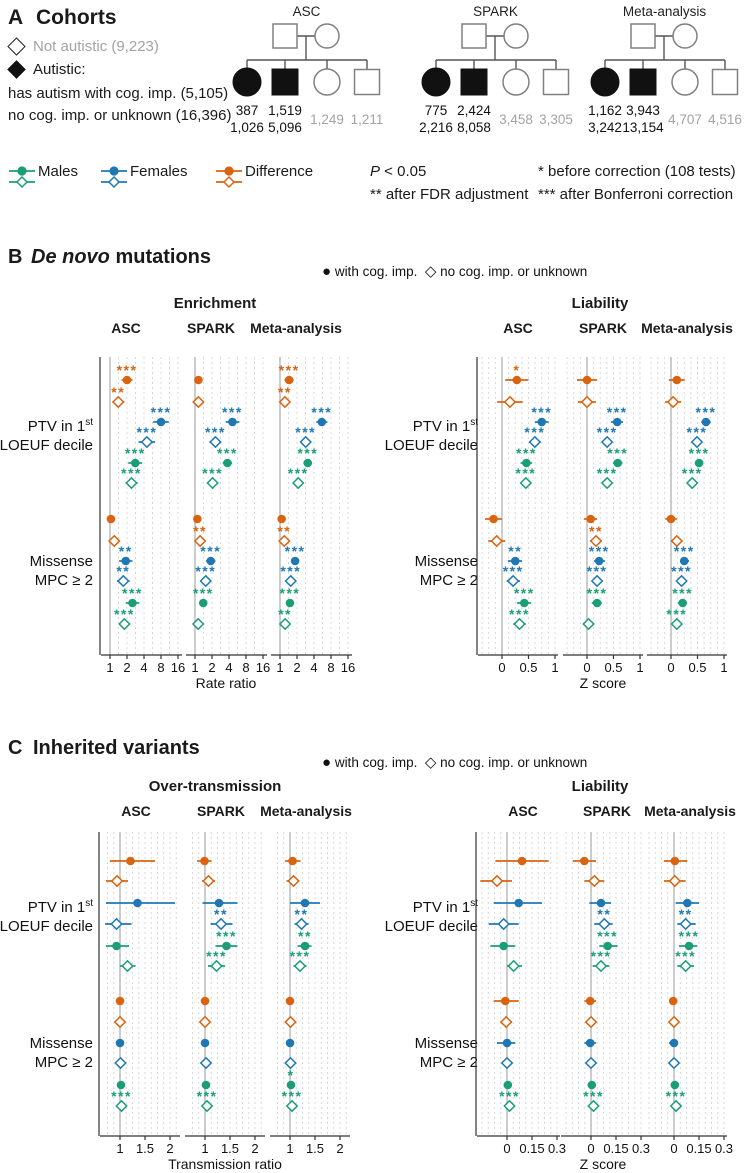 This screenshot has height=1173, width=748. What do you see at coordinates (22, 177) in the screenshot?
I see `legend-marker-males` at bounding box center [22, 177].